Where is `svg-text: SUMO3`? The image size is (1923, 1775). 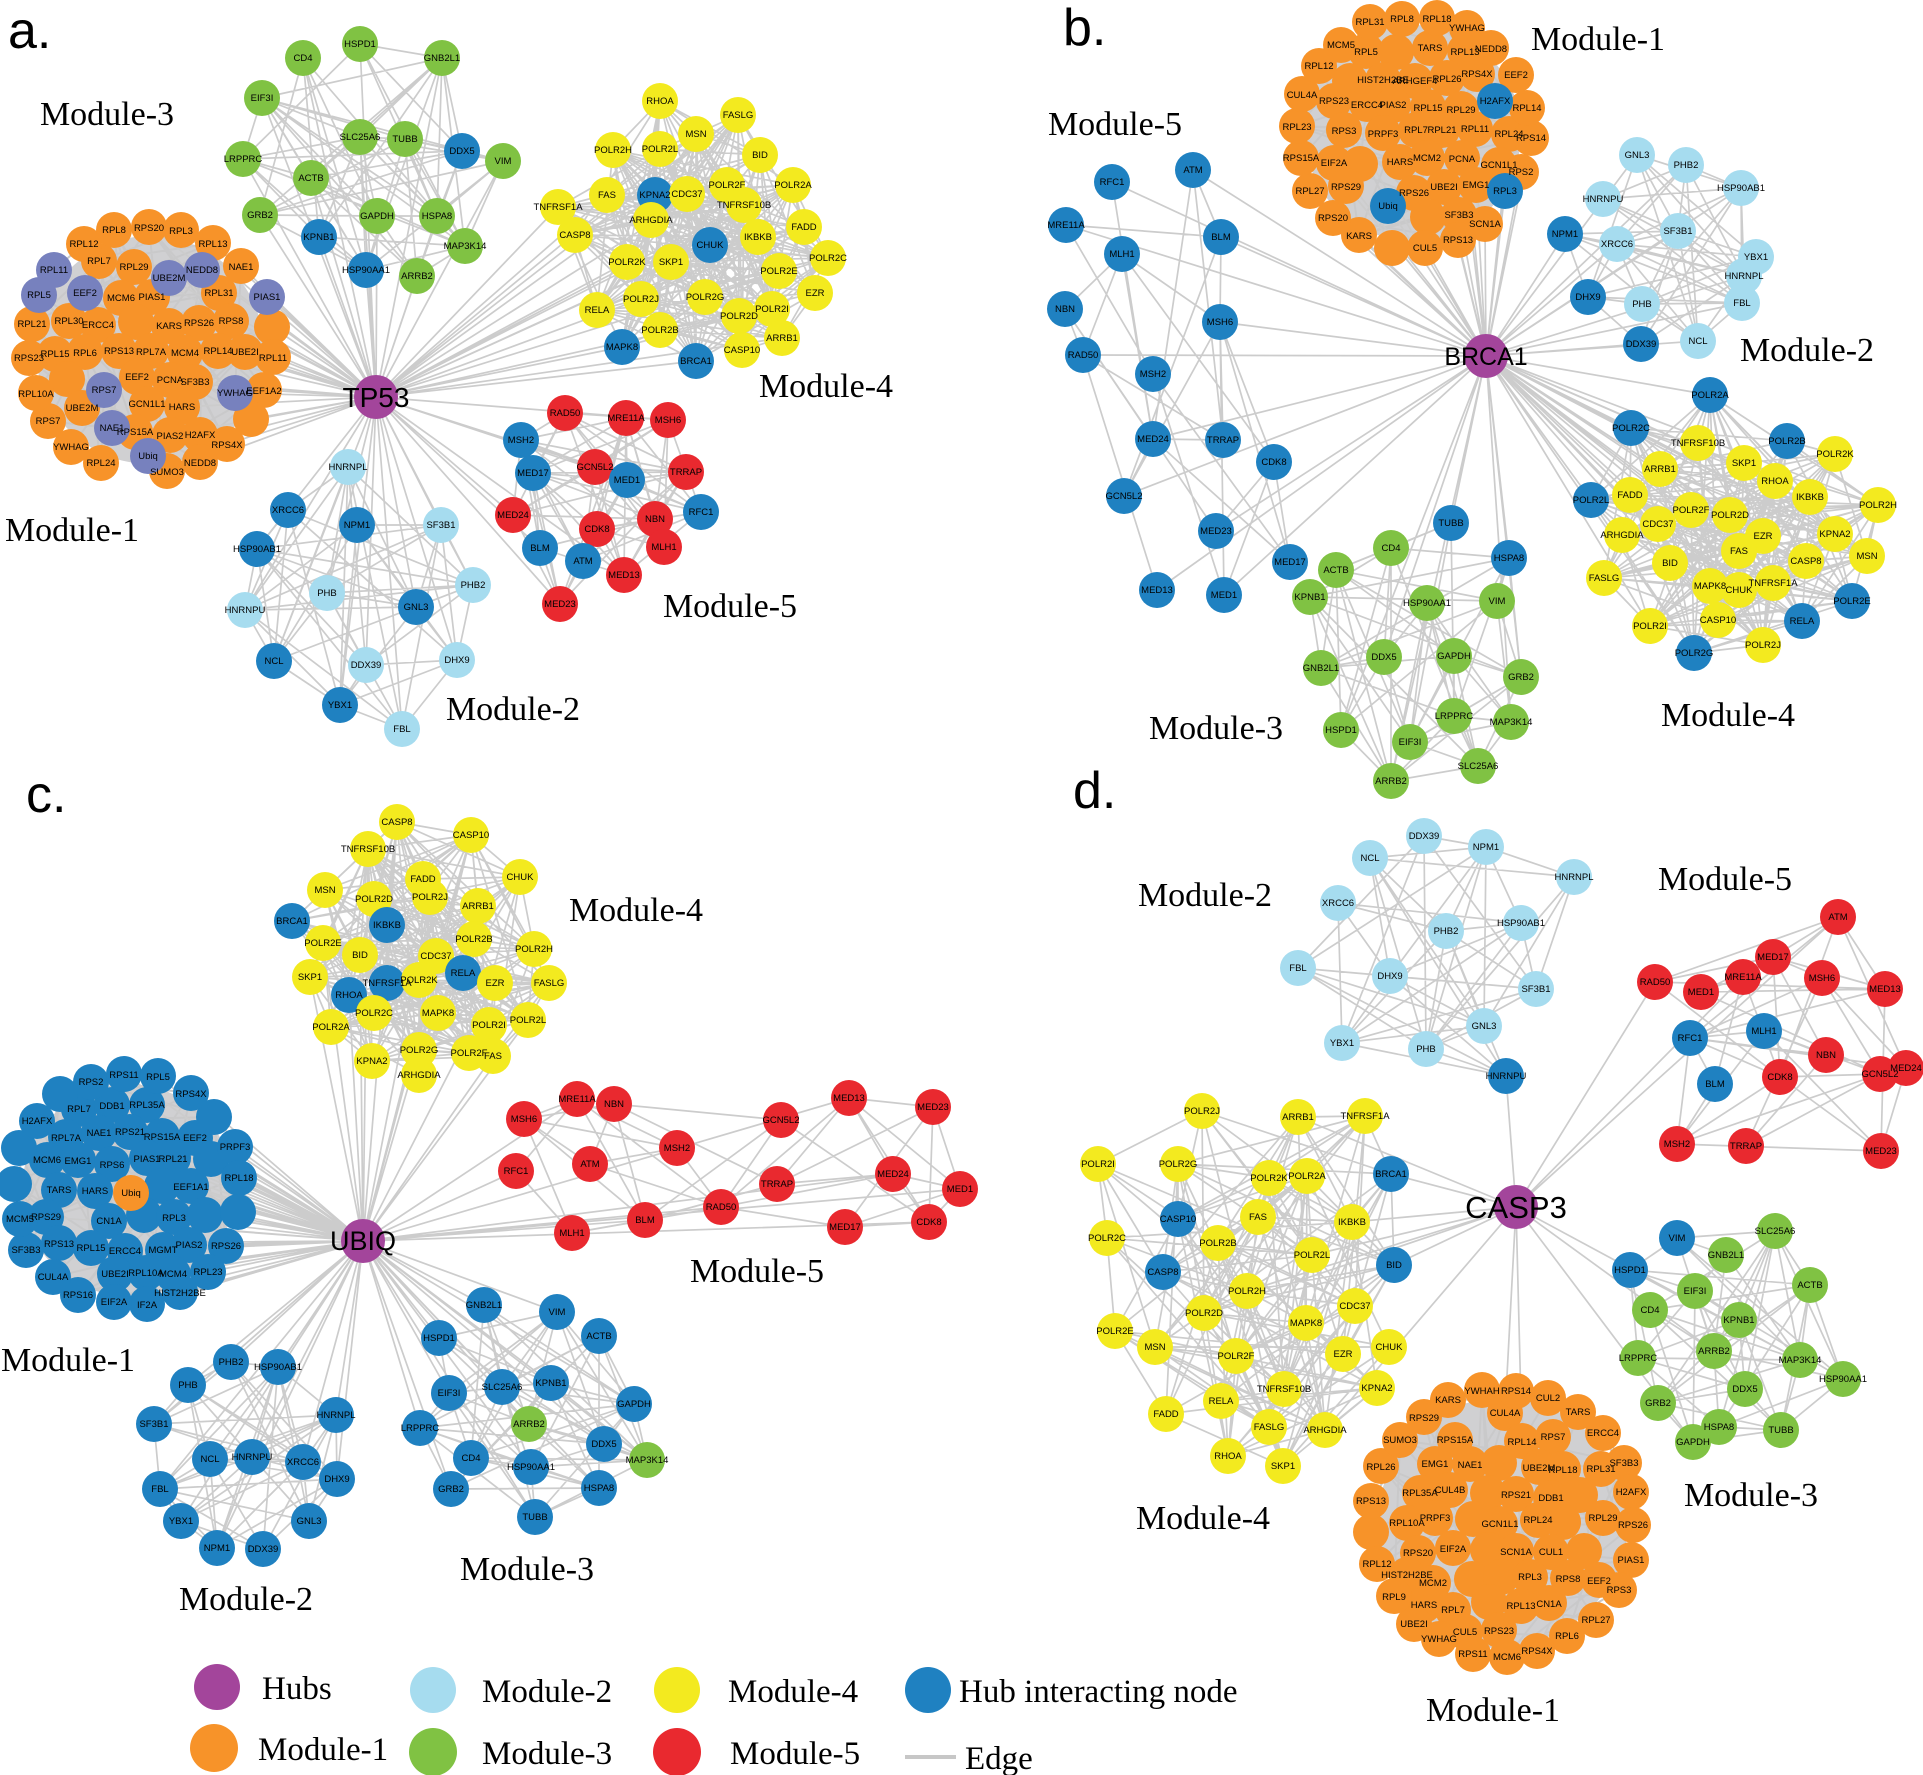
svg-text: SUMO3 is located at coordinates (1400, 1440).